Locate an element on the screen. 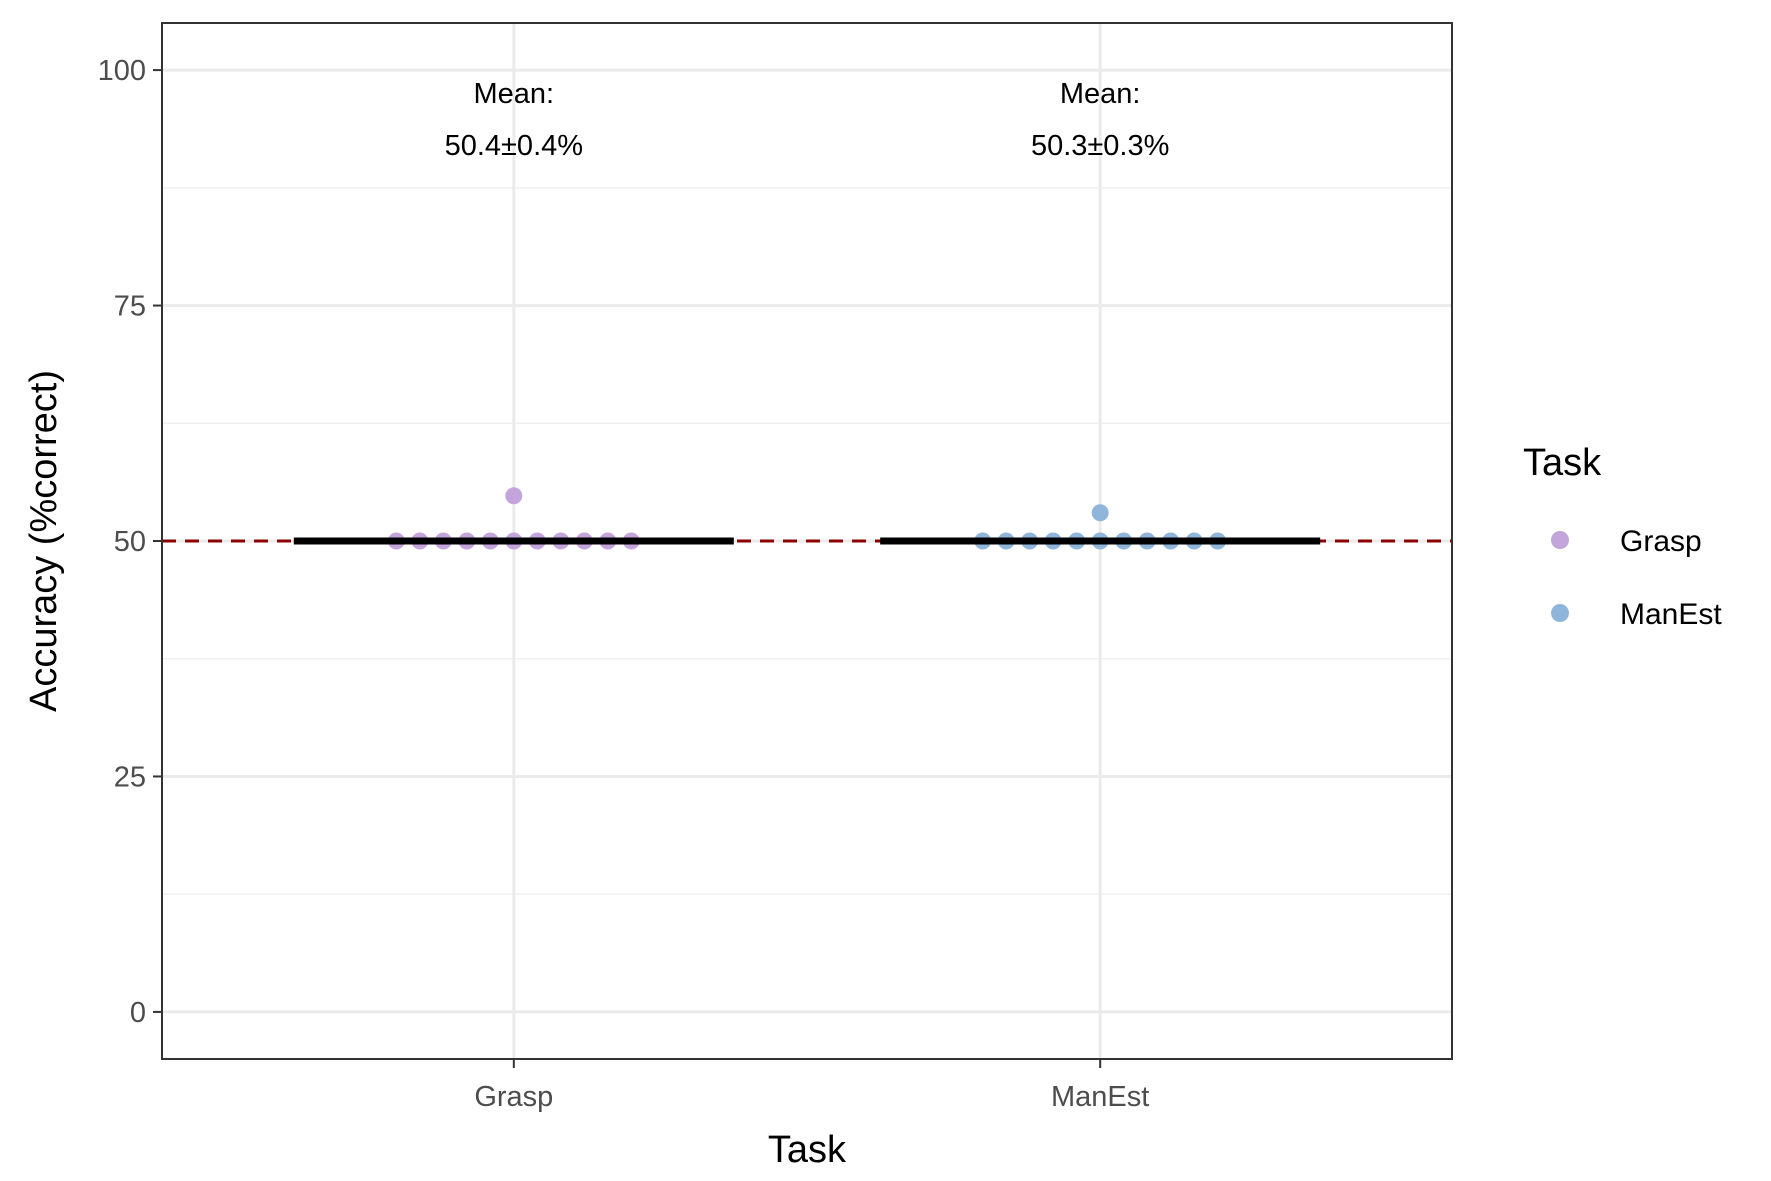 This screenshot has height=1181, width=1771. legend: Task Grasp ManEst is located at coordinates (1622, 536).